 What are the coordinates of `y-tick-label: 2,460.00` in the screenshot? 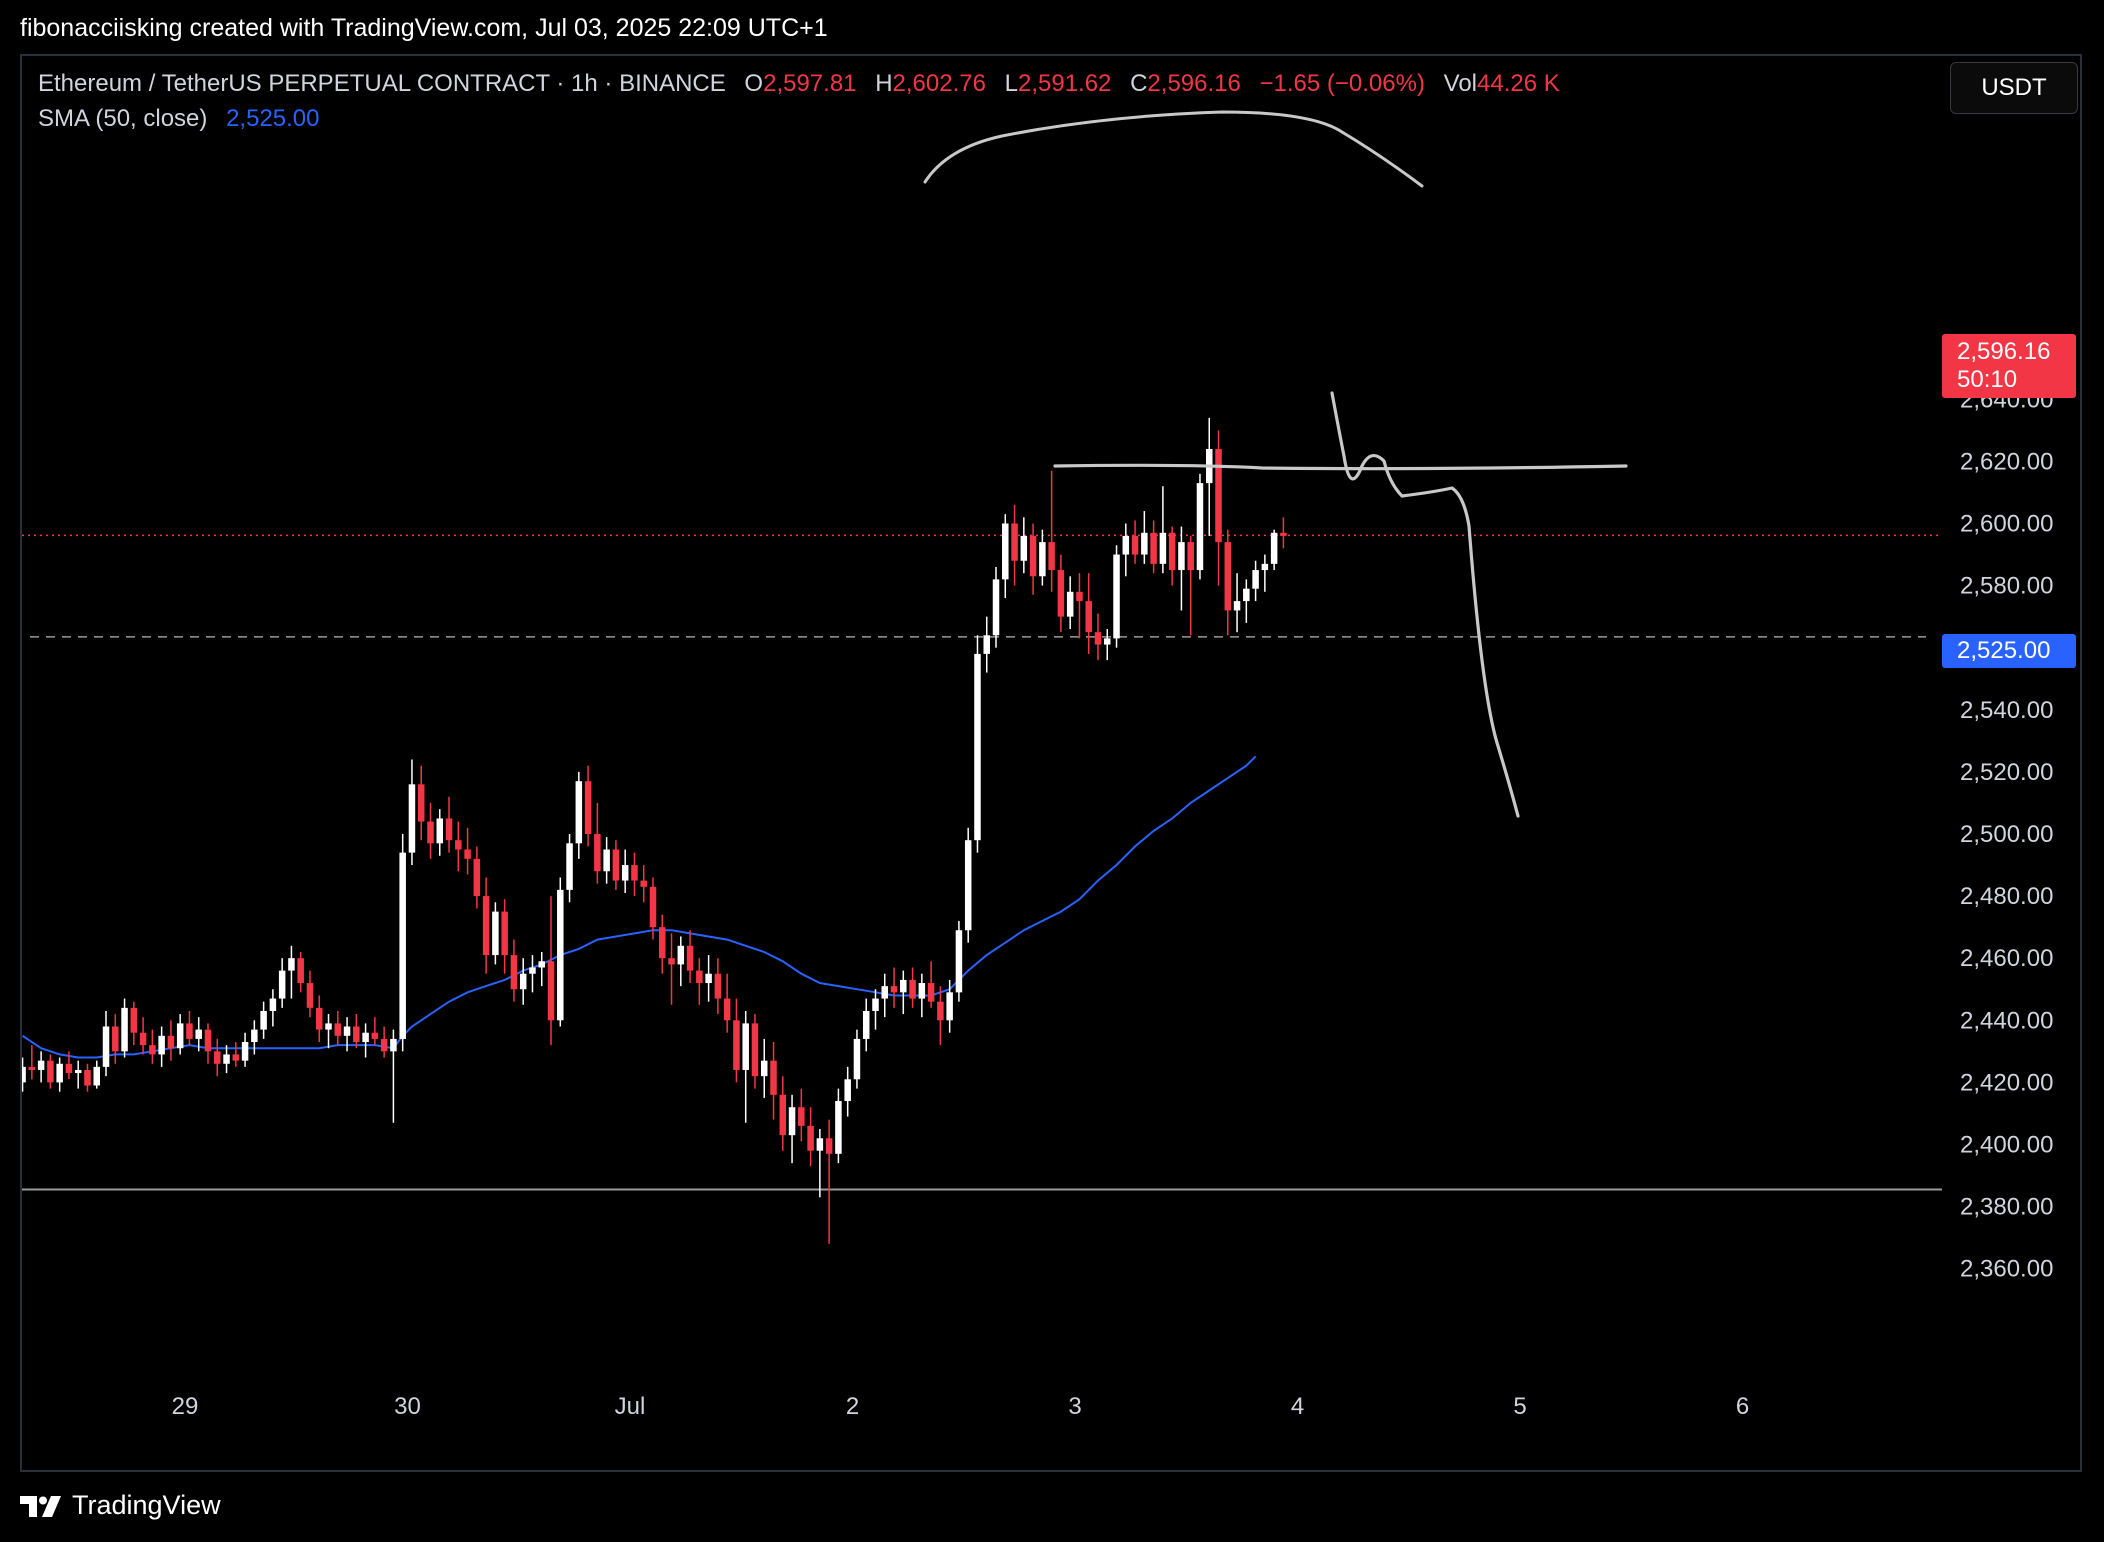 It's located at (2006, 958).